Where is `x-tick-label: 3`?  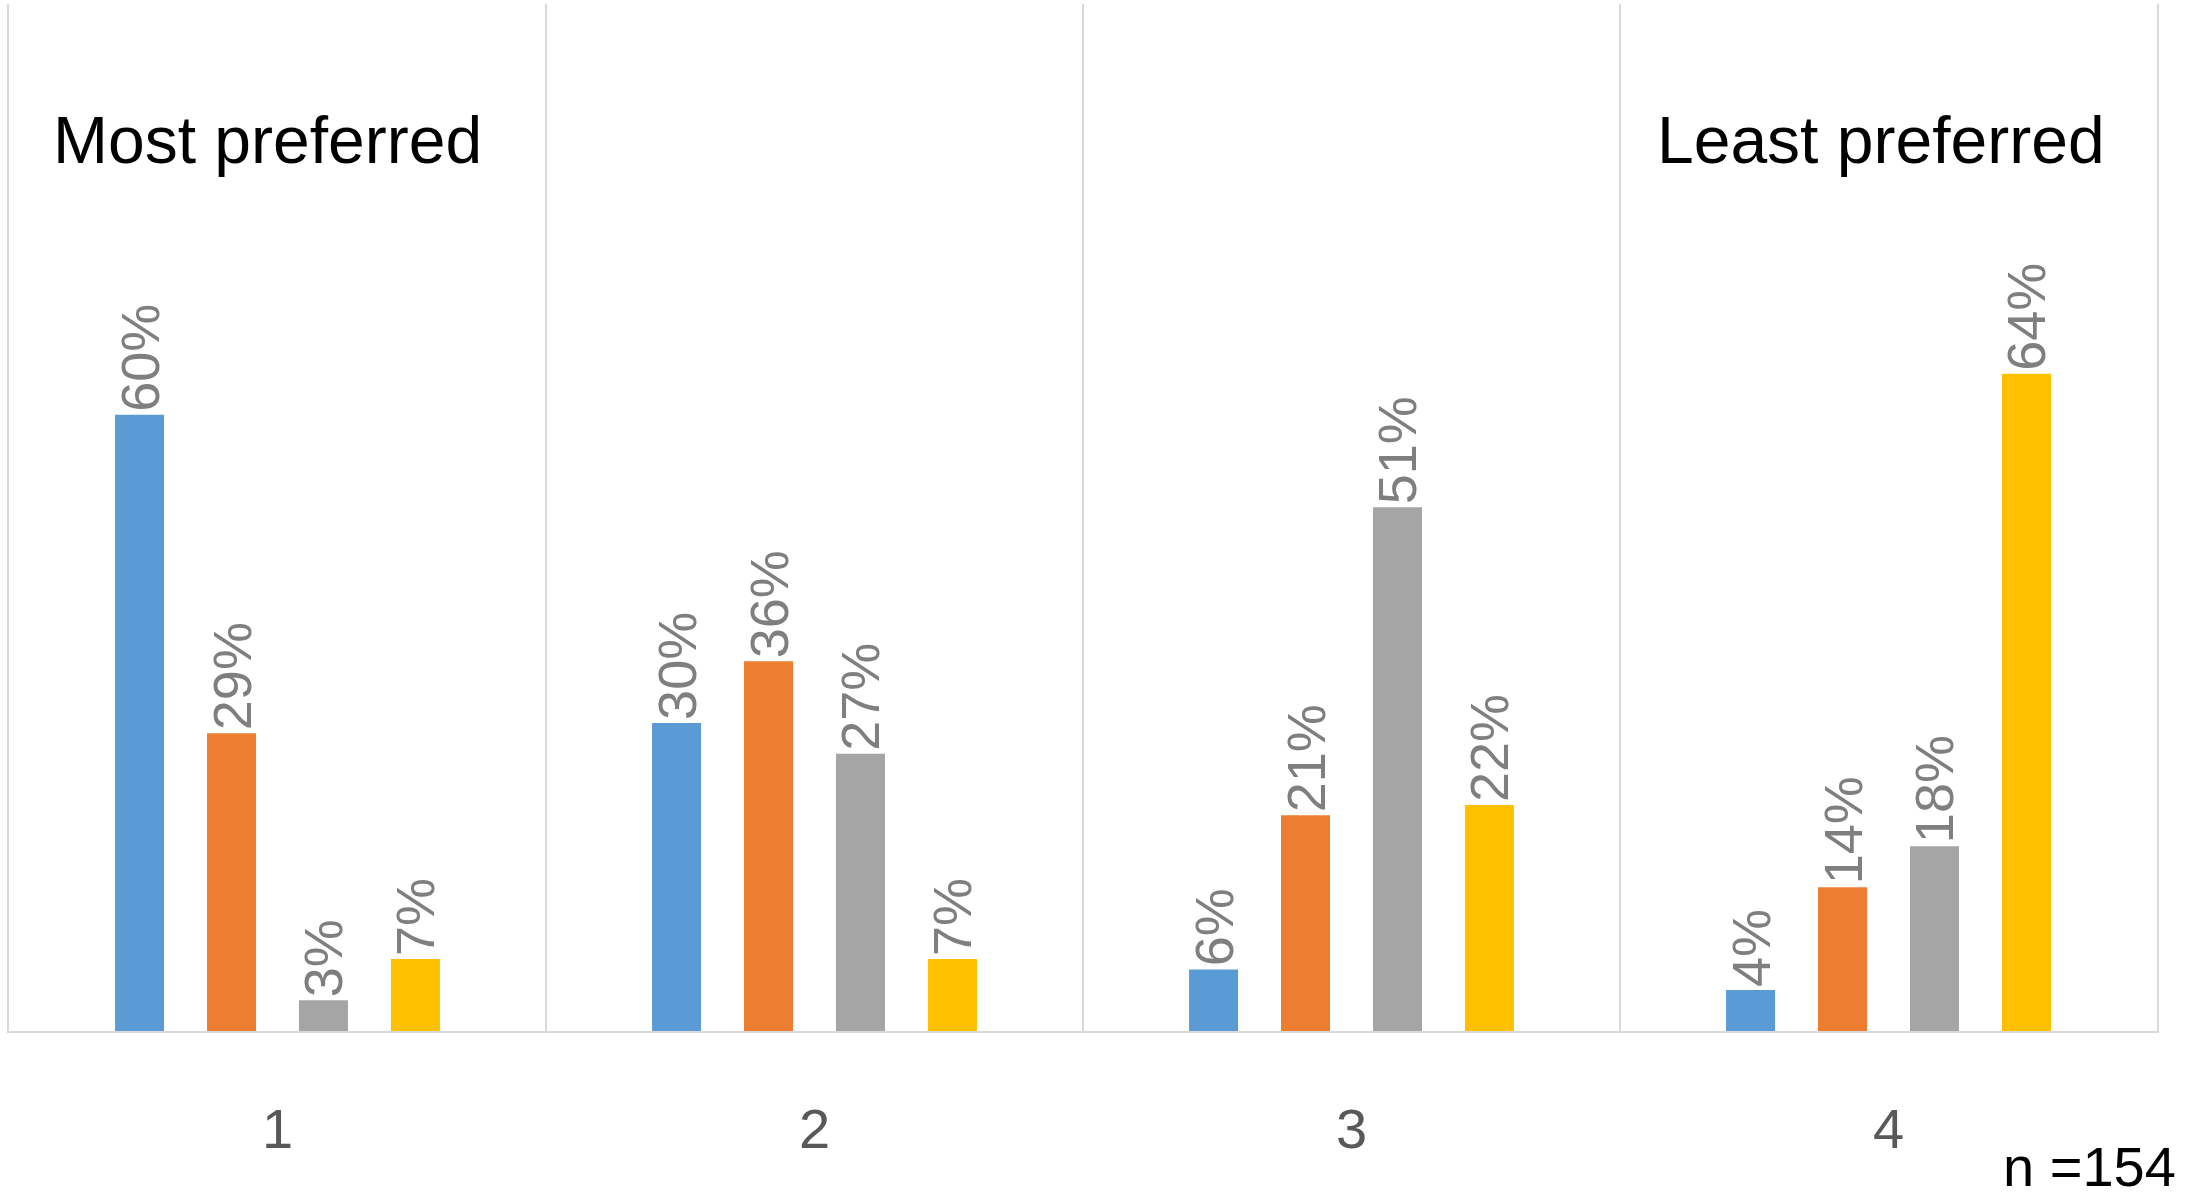 x-tick-label: 3 is located at coordinates (1351, 1129).